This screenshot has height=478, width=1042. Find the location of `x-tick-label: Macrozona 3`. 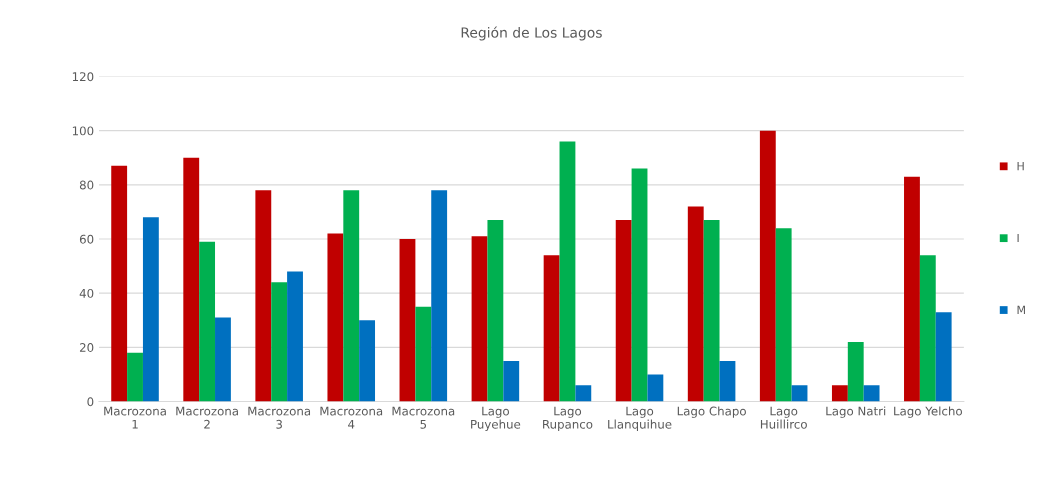

x-tick-label: Macrozona 3 is located at coordinates (279, 417).